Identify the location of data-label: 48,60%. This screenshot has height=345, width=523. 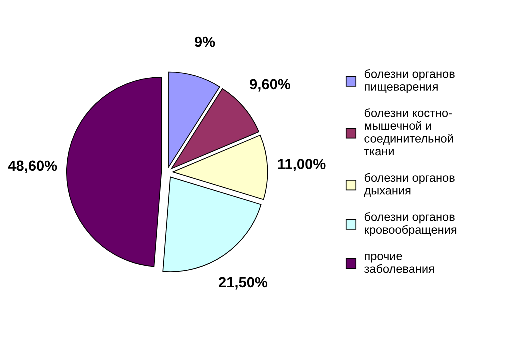
(33, 167).